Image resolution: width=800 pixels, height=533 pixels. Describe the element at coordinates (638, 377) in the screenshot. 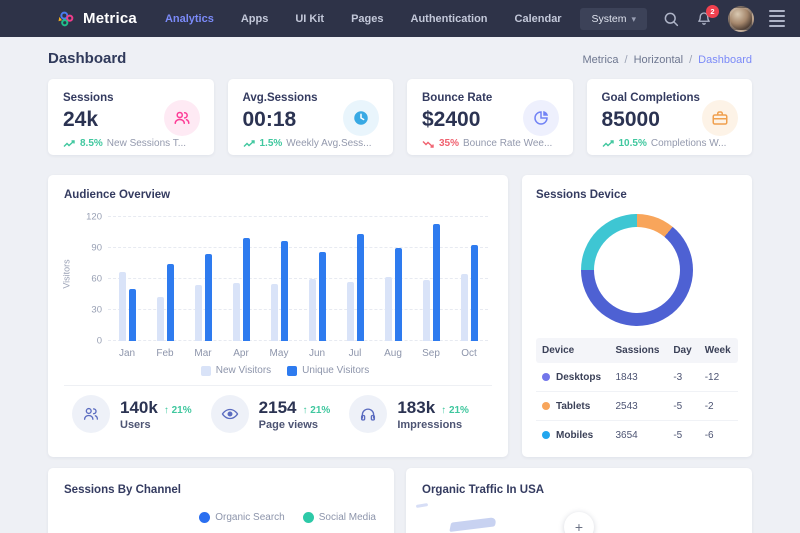

I see `device-sassions: 1843` at that location.